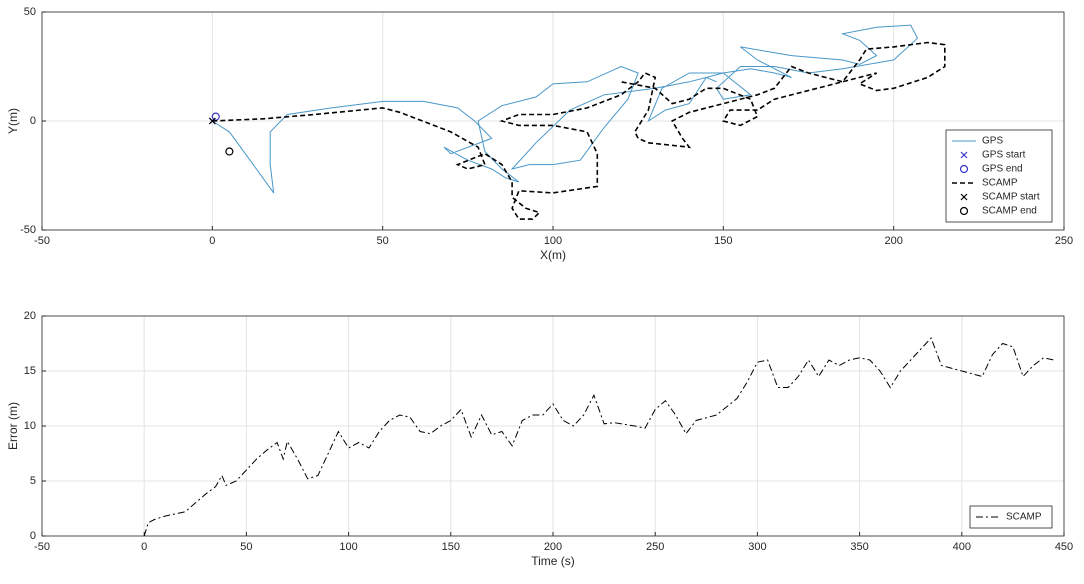 The width and height of the screenshot is (1084, 584). I want to click on legend-label: GPS, so click(992, 141).